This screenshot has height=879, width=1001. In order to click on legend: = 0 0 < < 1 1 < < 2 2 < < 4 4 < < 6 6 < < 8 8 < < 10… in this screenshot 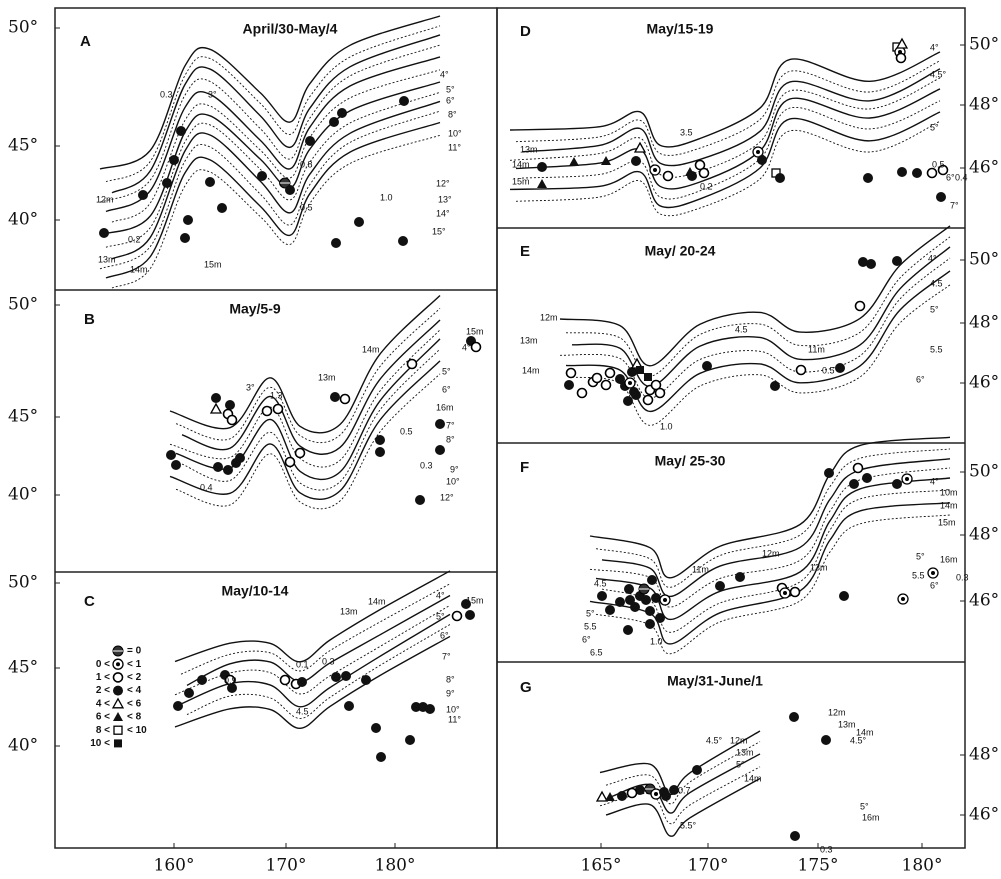, I will do `click(118, 697)`.